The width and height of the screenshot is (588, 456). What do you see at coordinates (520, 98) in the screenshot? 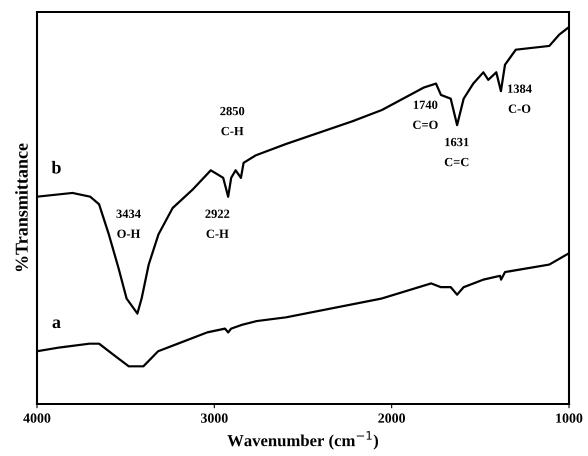
I see `annotation: 1384 C-O` at bounding box center [520, 98].